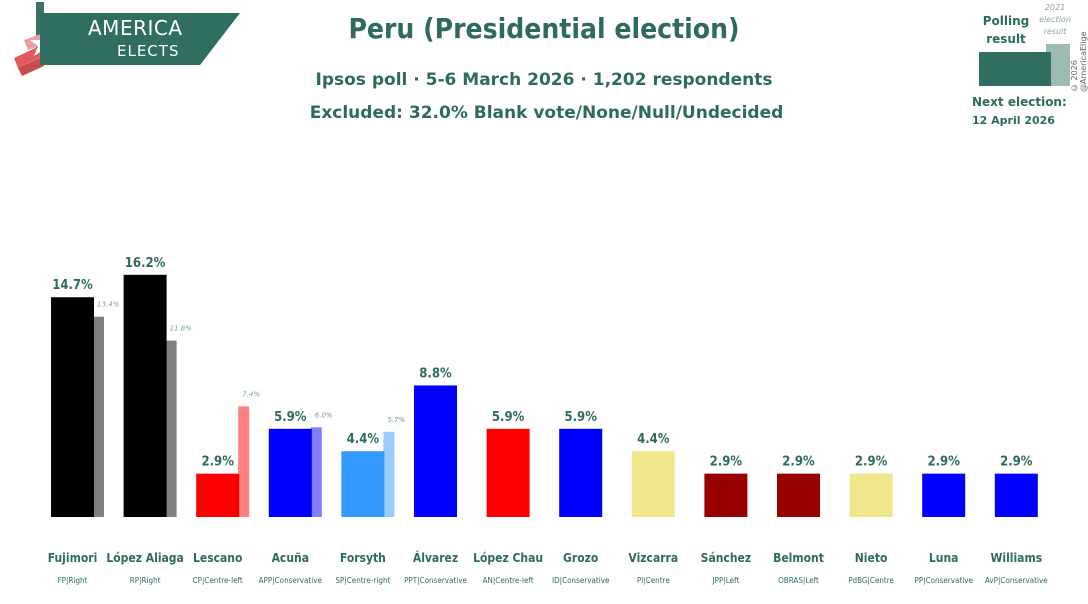  Describe the element at coordinates (218, 580) in the screenshot. I see `party-label-2: CP|Centre-left` at that location.